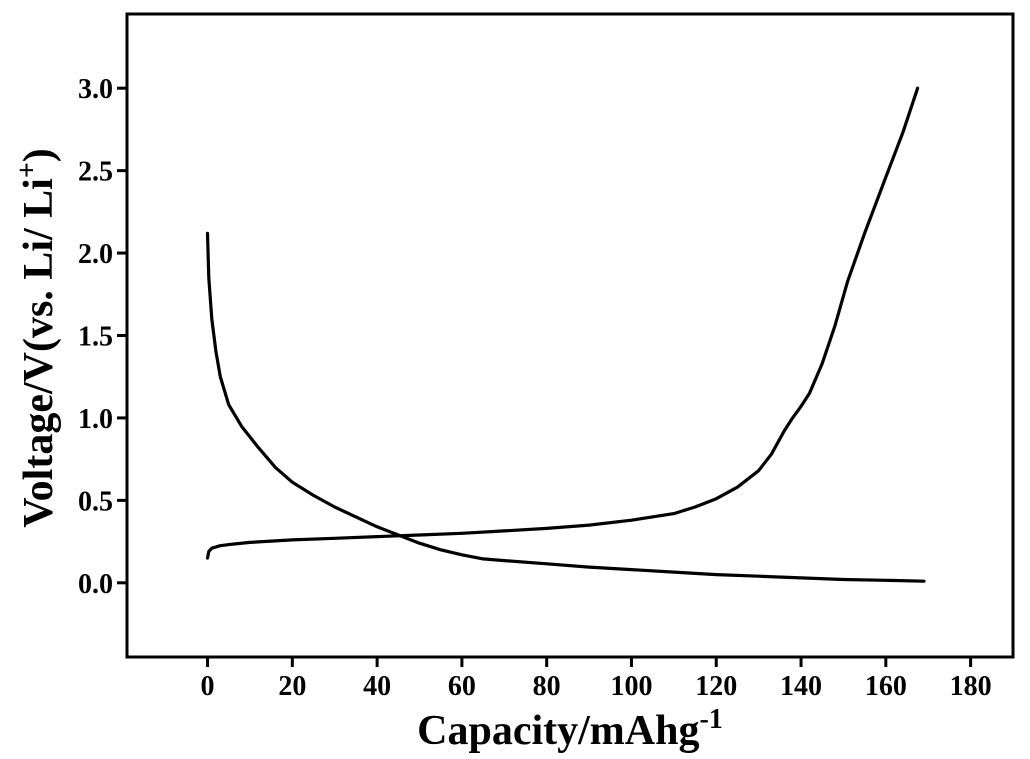  What do you see at coordinates (558, 731) in the screenshot?
I see `x-axis-title-main: Capacity/mAhg` at bounding box center [558, 731].